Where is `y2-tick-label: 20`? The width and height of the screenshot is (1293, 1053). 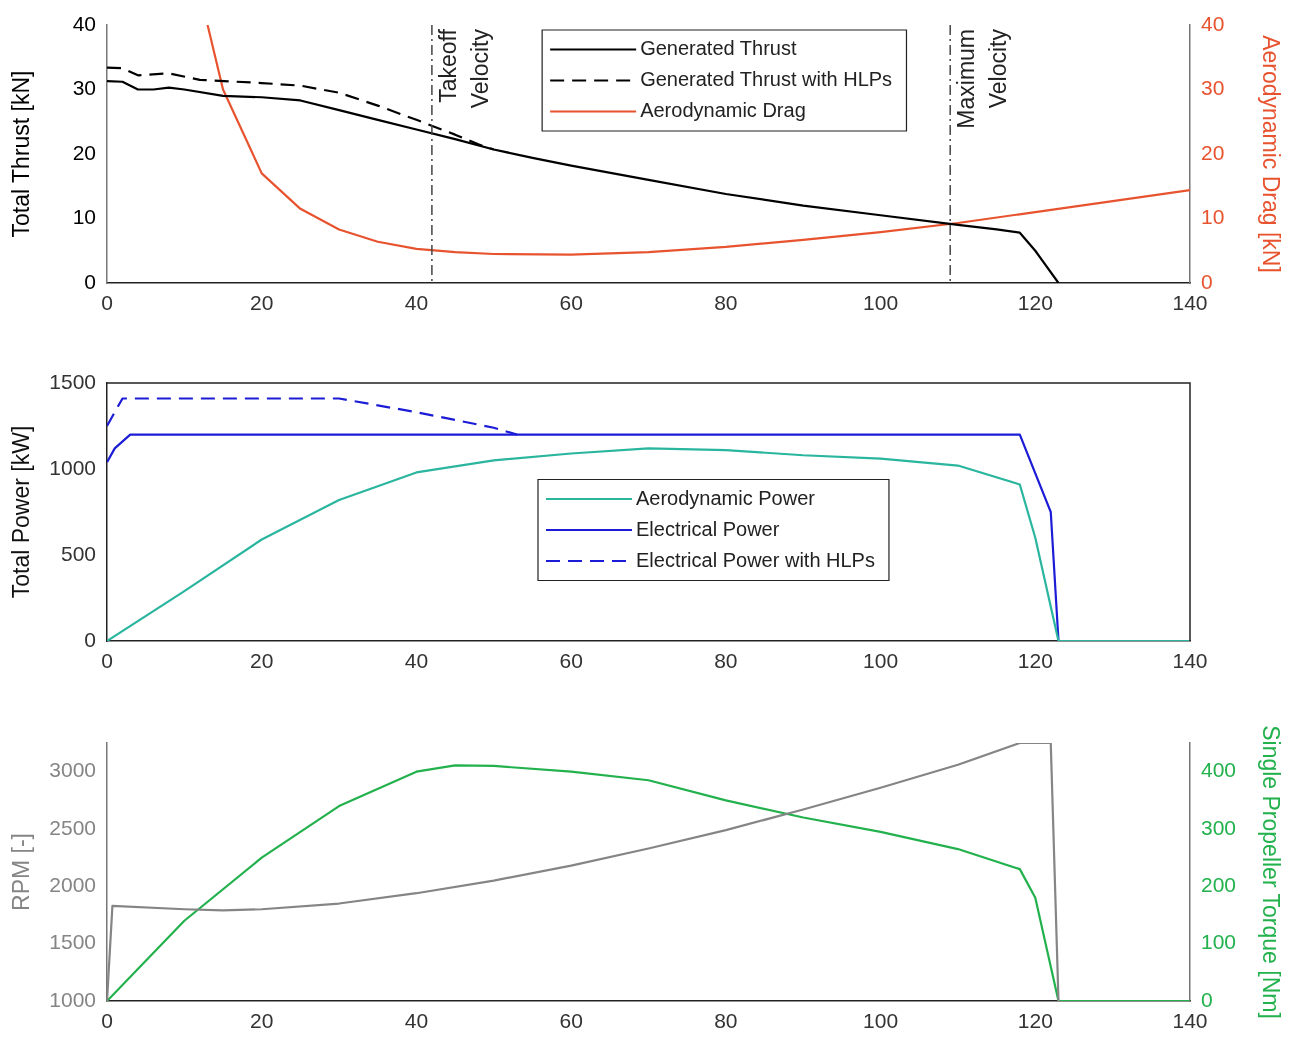
y2-tick-label: 20 is located at coordinates (1213, 152).